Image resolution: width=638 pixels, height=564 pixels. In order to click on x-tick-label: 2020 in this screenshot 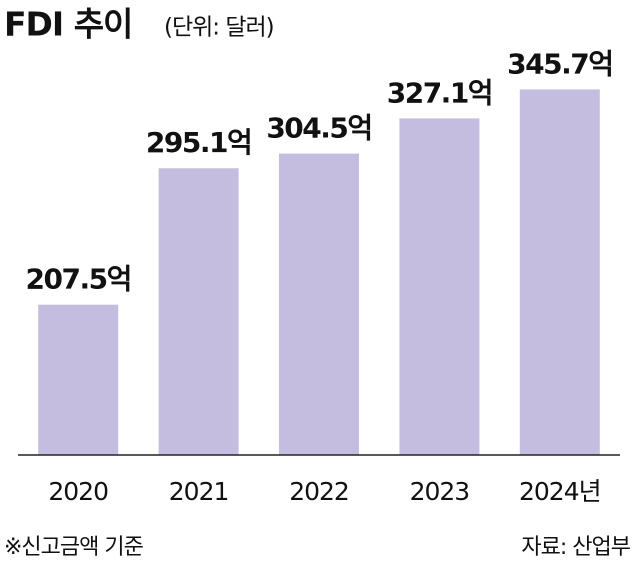, I will do `click(78, 491)`.